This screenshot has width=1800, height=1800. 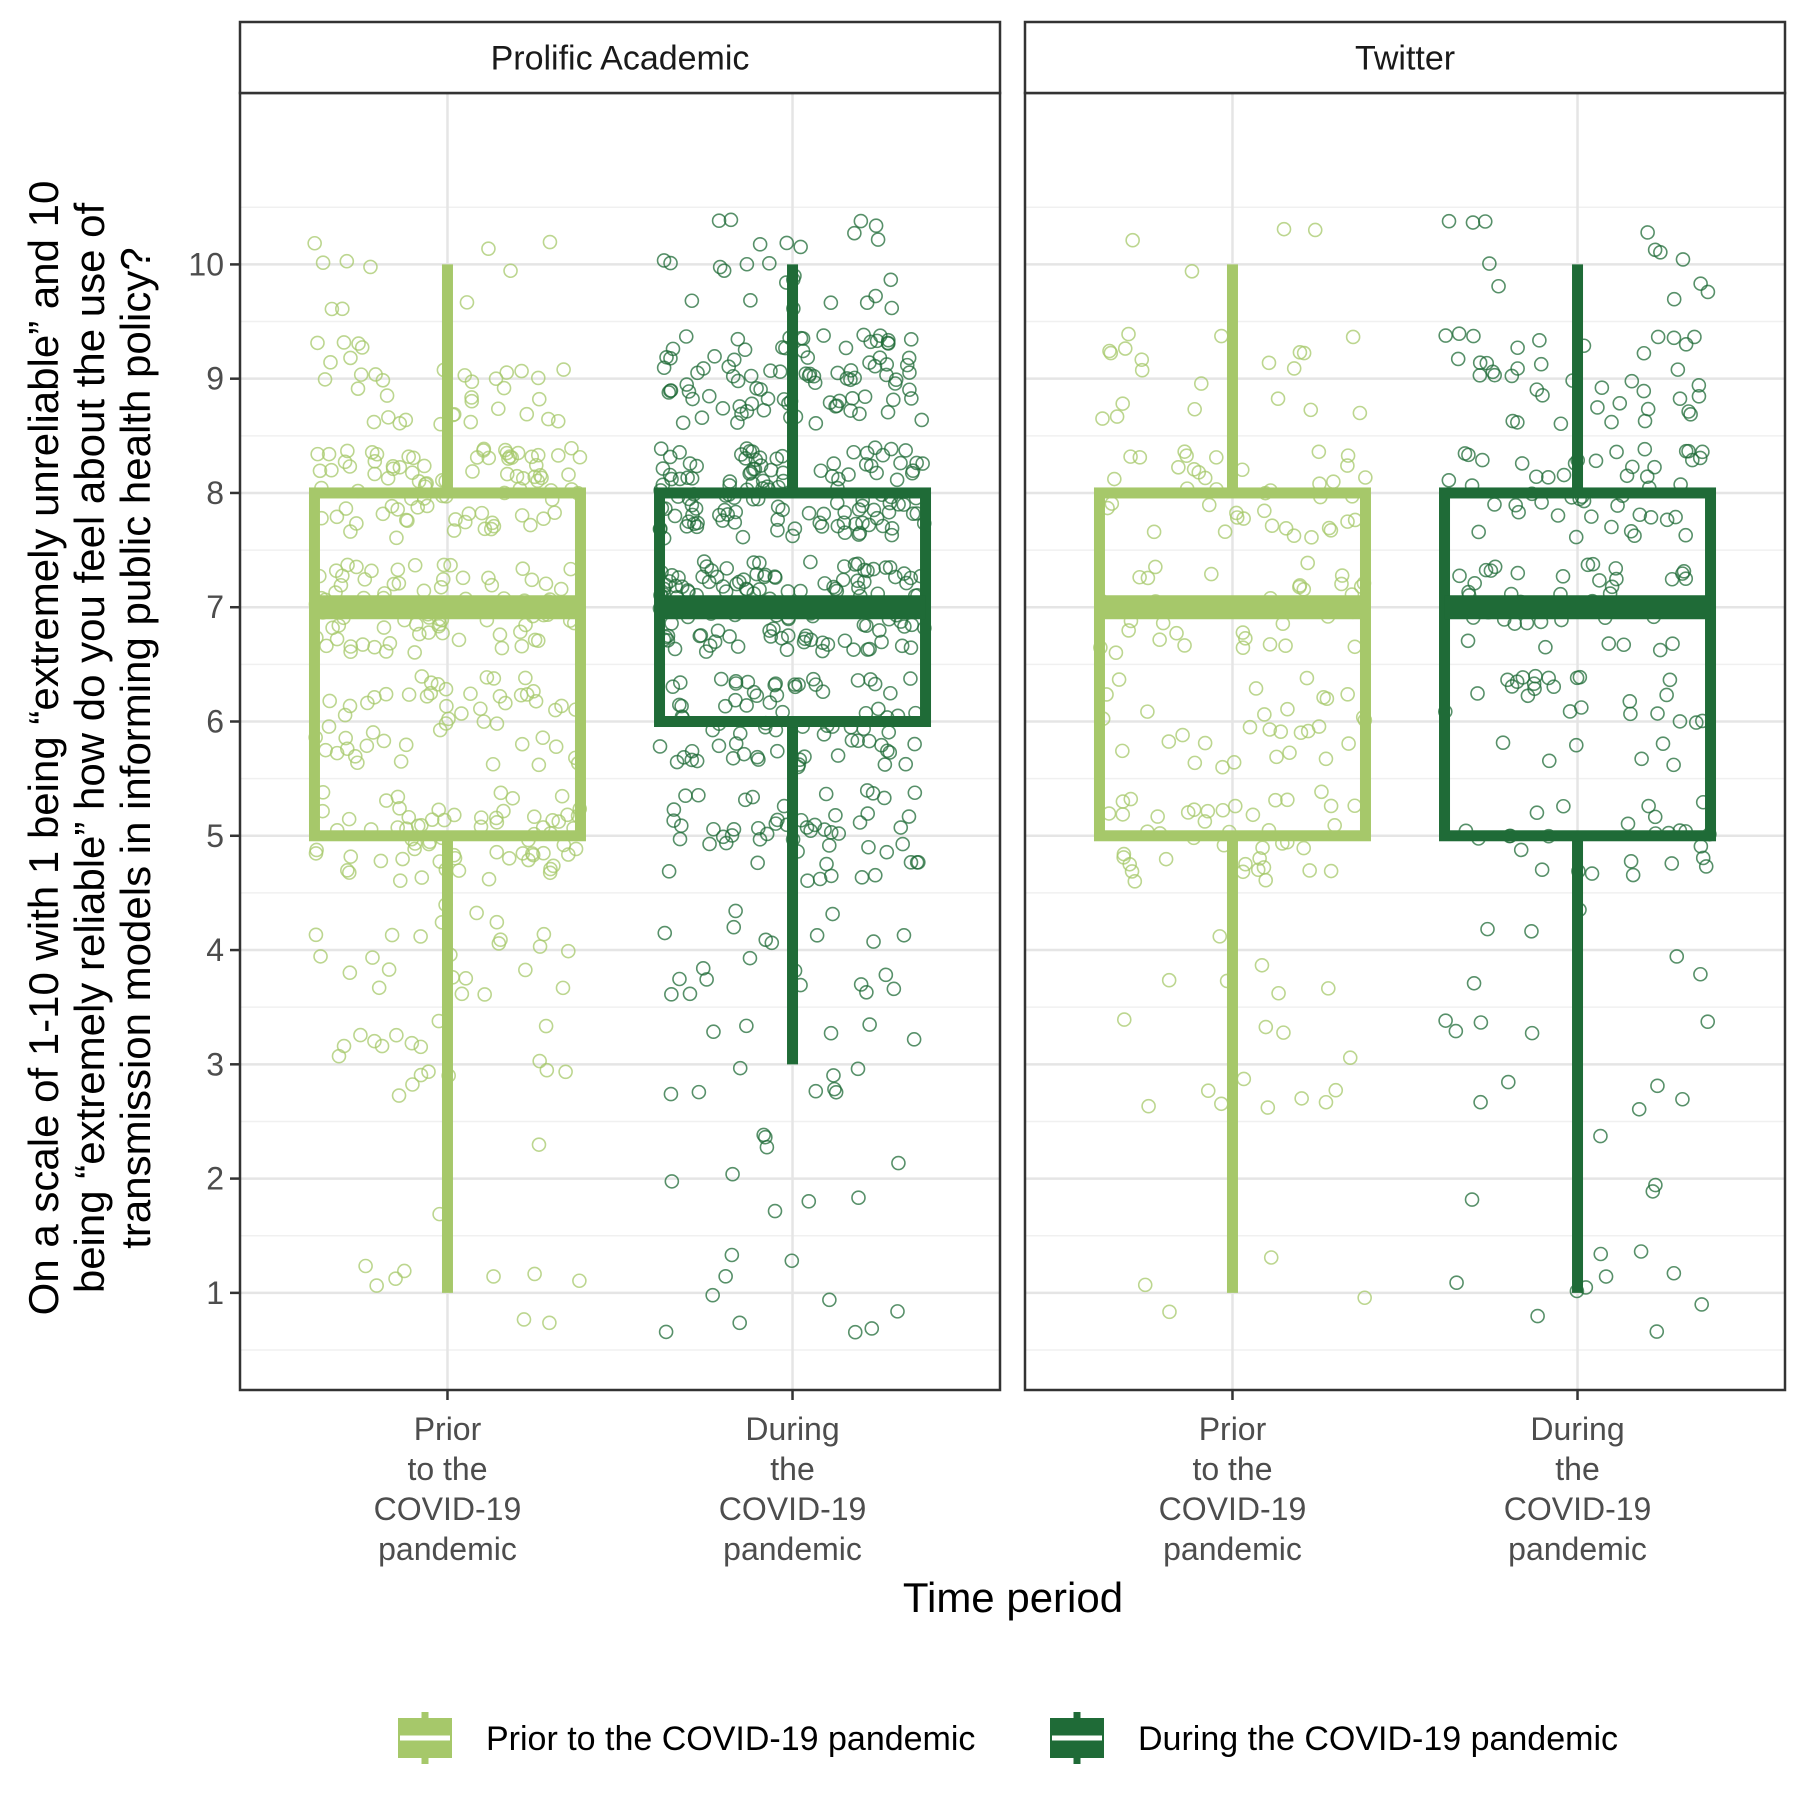 What do you see at coordinates (793, 1509) in the screenshot?
I see `x-tick-label: COVID-19` at bounding box center [793, 1509].